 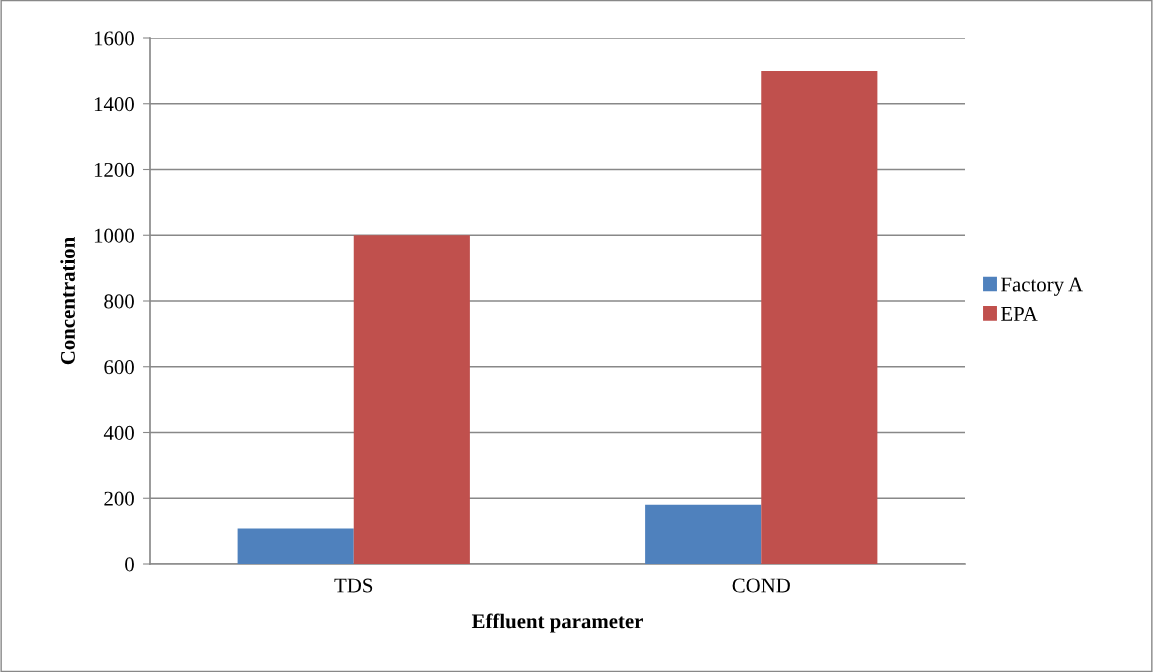 What do you see at coordinates (114, 104) in the screenshot?
I see `y-tick-label: 1400` at bounding box center [114, 104].